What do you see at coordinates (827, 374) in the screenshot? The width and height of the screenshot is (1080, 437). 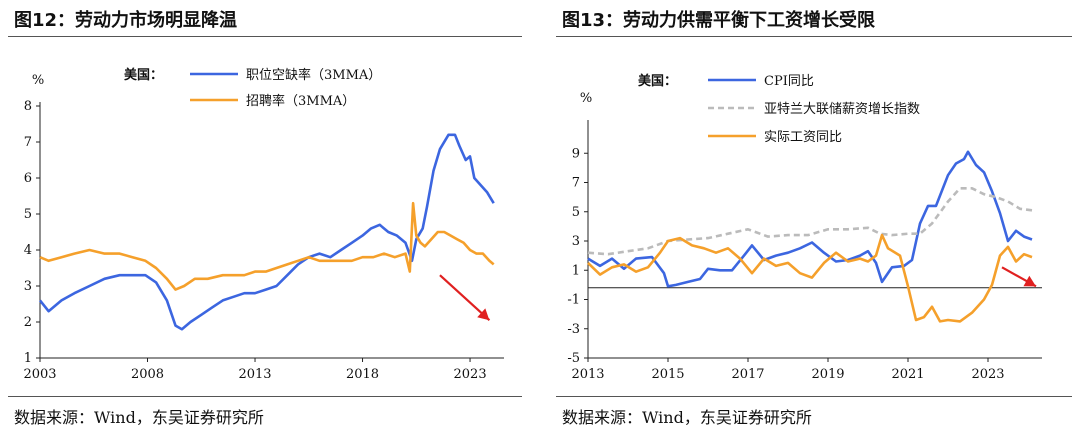 I see `x-tick-label: 2019` at bounding box center [827, 374].